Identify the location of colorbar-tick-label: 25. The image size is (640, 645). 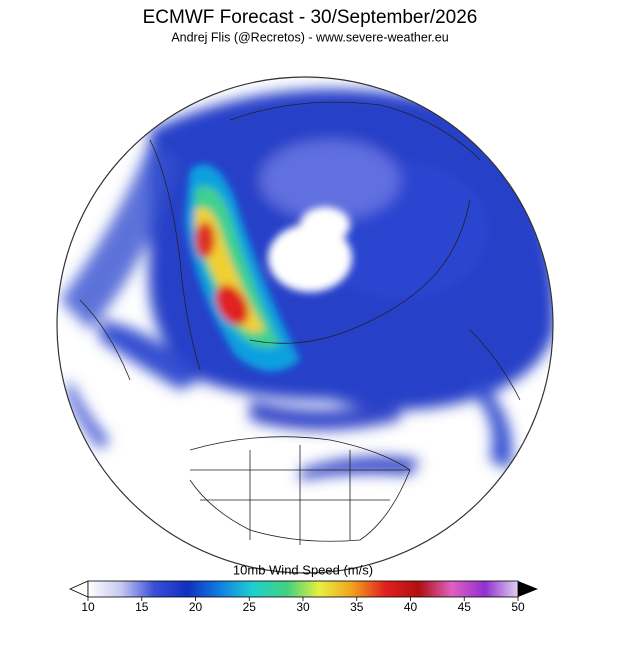
(250, 607).